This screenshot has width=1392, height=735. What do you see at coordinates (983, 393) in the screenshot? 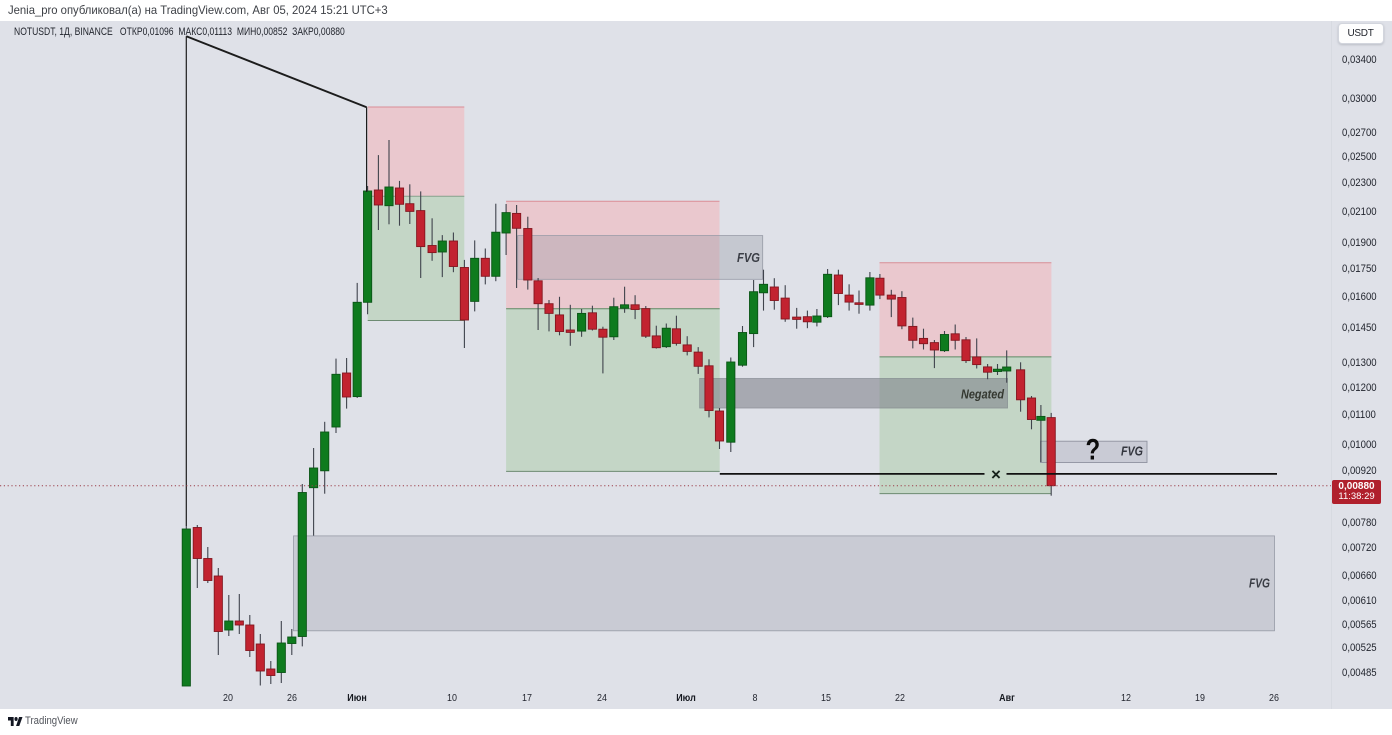
I see `svg-text: Negated` at bounding box center [983, 393].